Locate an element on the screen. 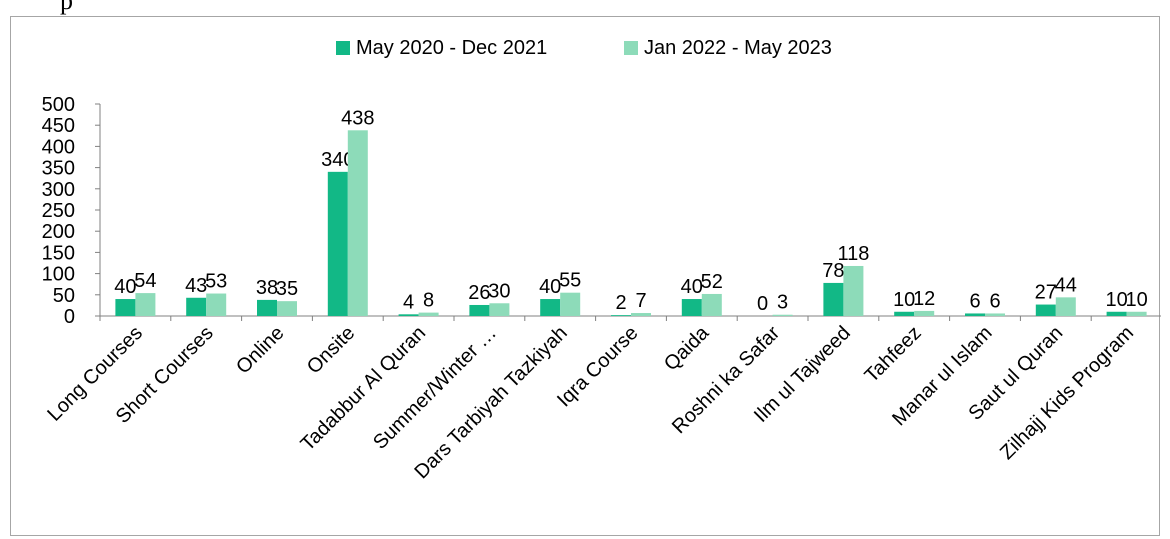 This screenshot has height=539, width=1170. data-label-series-1: 78 is located at coordinates (833, 271).